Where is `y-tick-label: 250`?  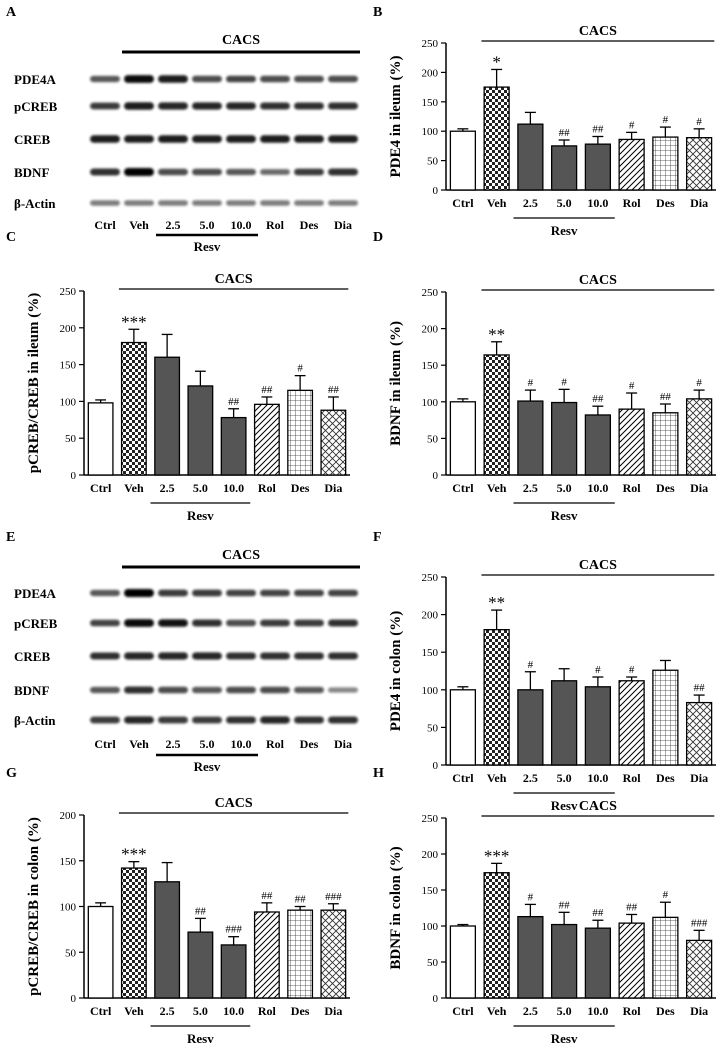
y-tick-label: 250 is located at coordinates (430, 293).